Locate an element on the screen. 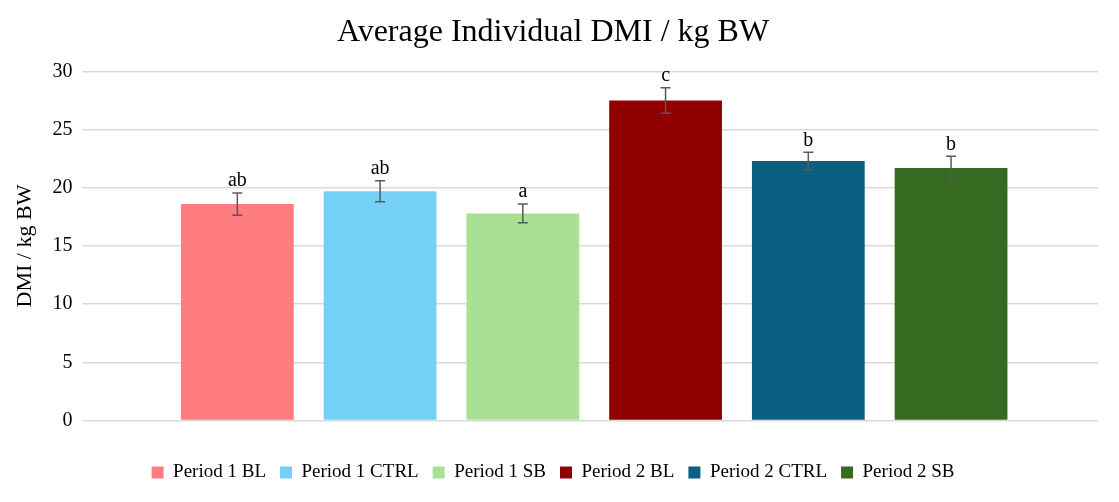 The width and height of the screenshot is (1119, 502). chart-title: Average Individual DMI / kg BW is located at coordinates (553, 29).